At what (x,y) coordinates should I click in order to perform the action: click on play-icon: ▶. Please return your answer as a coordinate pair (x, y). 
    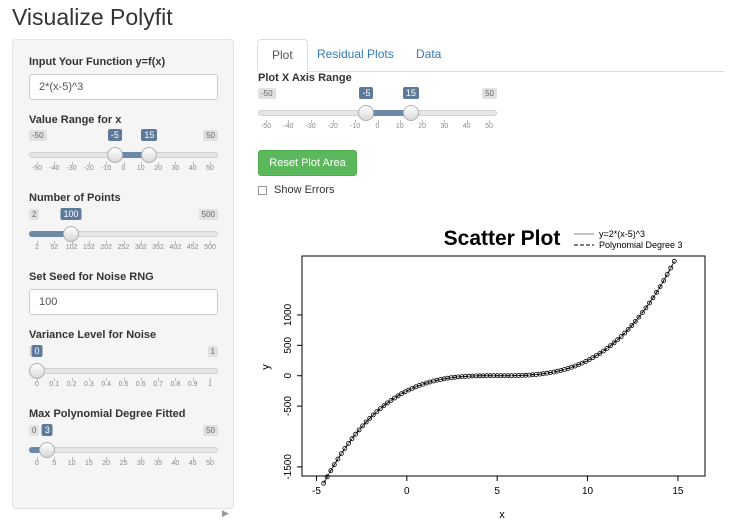
    Looking at the image, I should click on (225, 513).